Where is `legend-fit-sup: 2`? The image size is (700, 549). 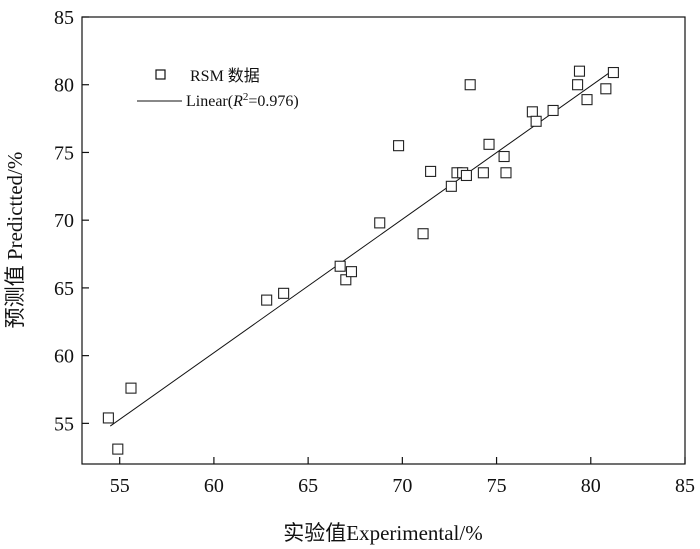
legend-fit-sup: 2 is located at coordinates (246, 97).